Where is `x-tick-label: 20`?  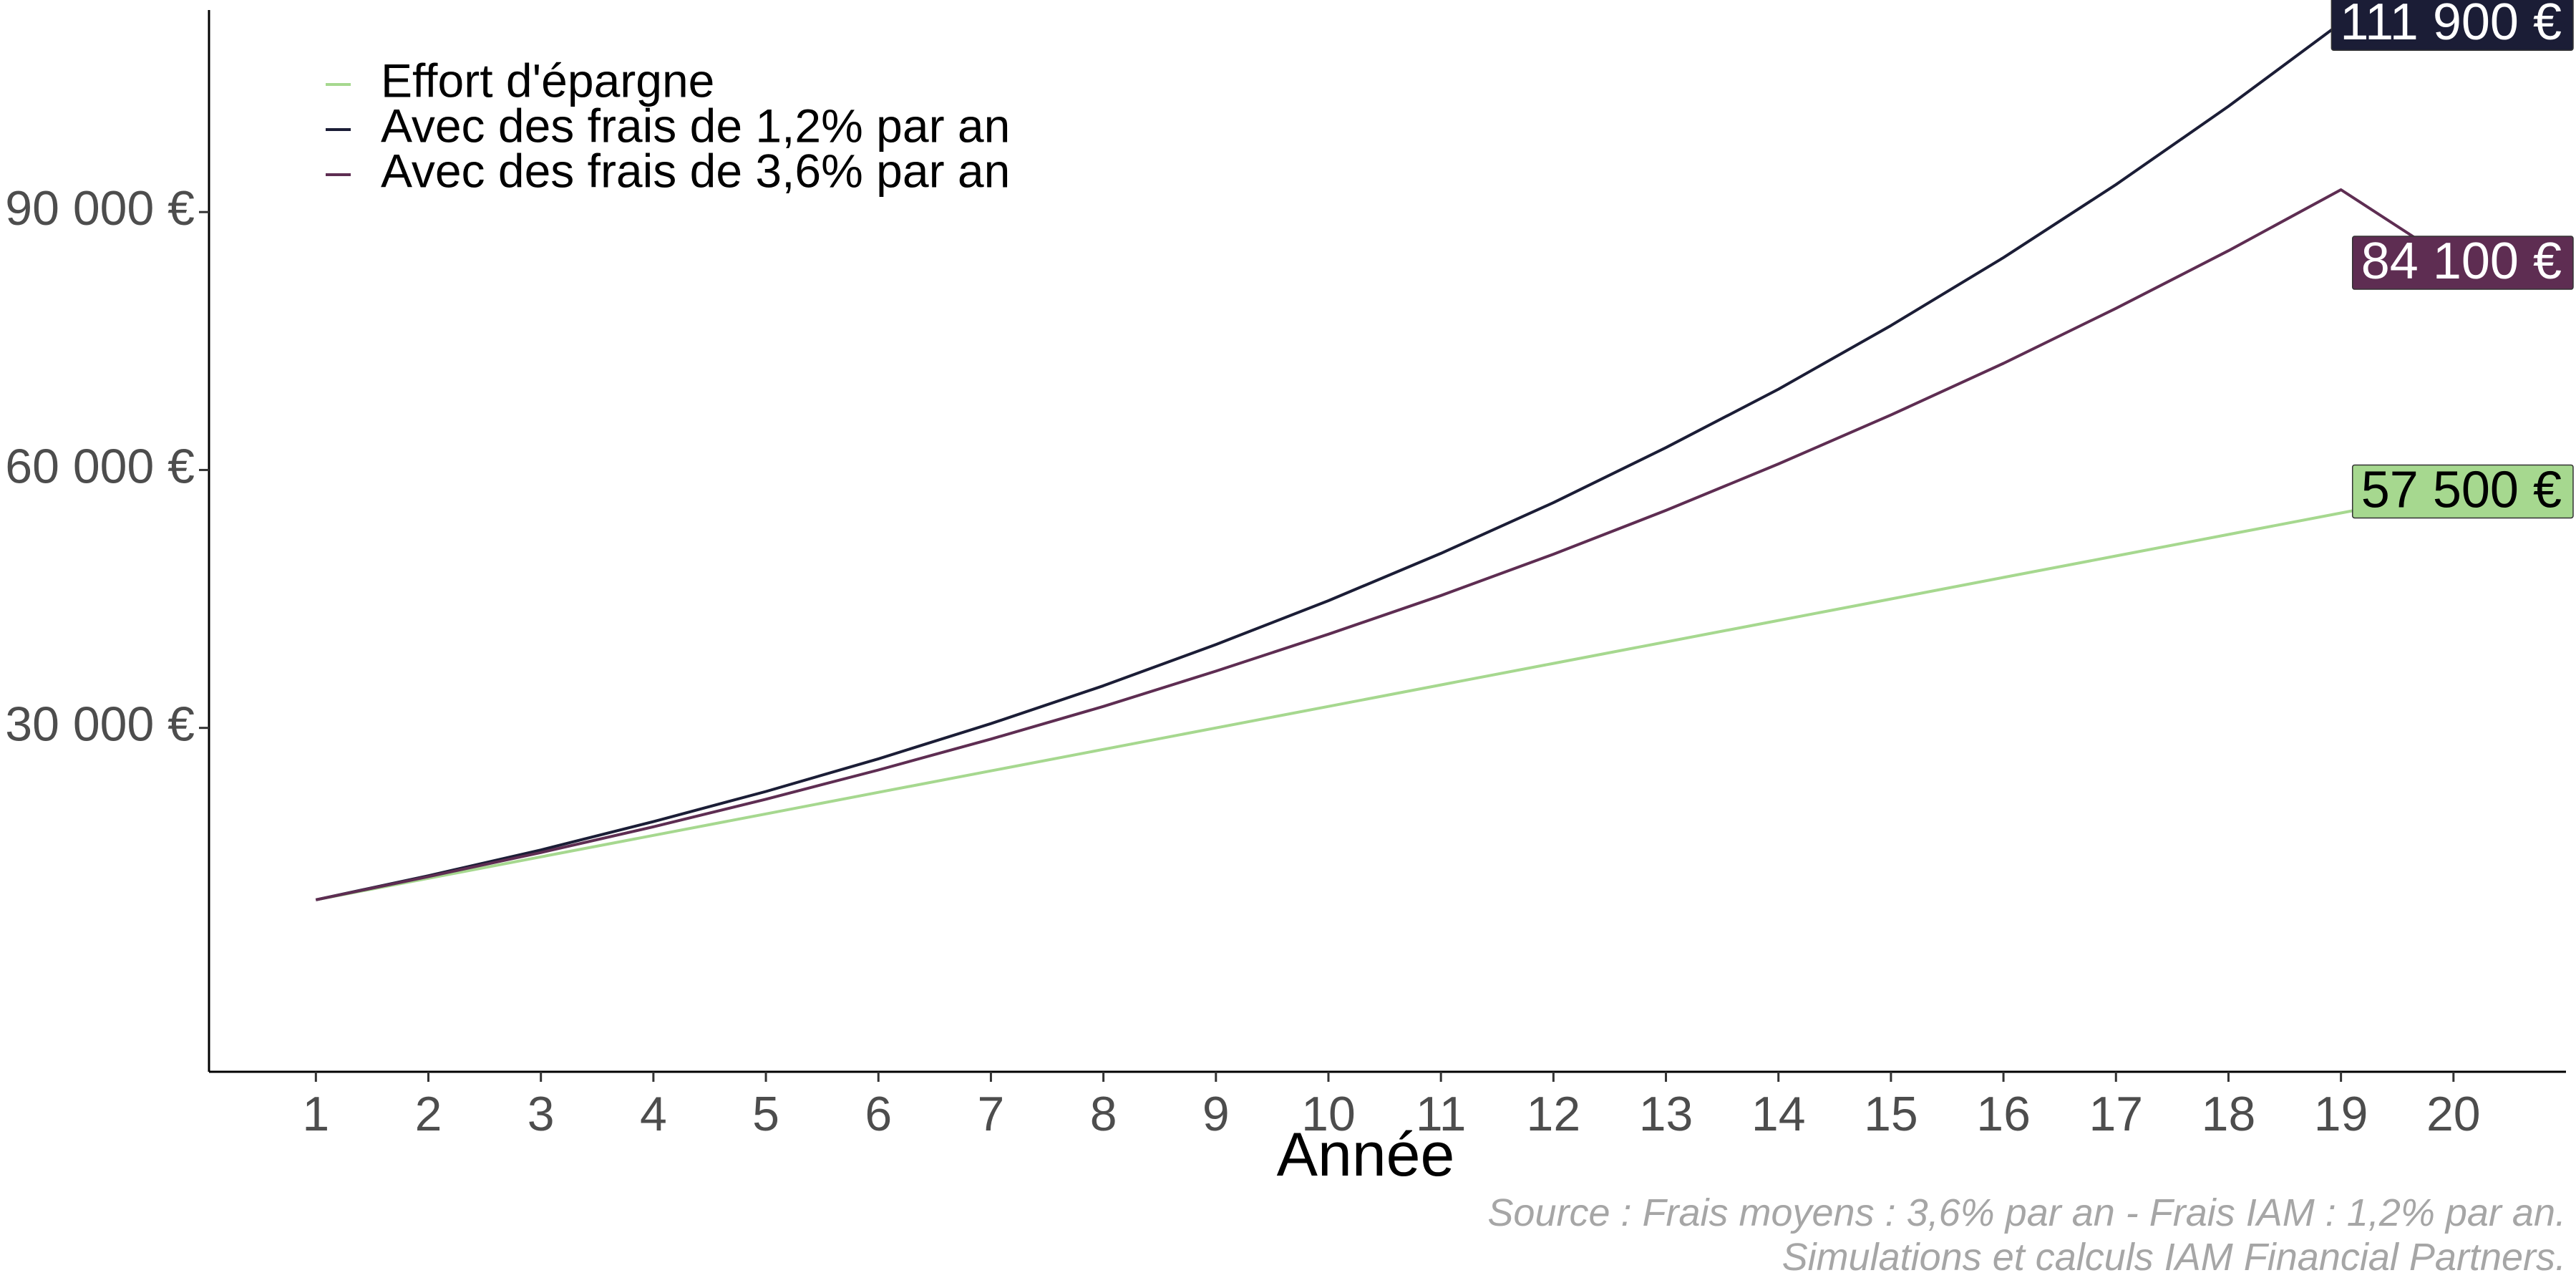
x-tick-label: 20 is located at coordinates (2453, 1114).